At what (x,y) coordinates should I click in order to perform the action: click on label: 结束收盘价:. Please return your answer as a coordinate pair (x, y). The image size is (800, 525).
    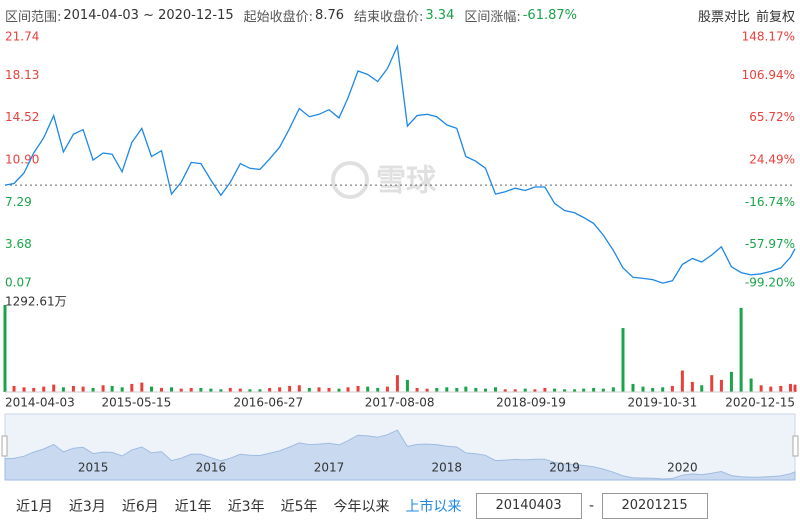
    Looking at the image, I should click on (389, 17).